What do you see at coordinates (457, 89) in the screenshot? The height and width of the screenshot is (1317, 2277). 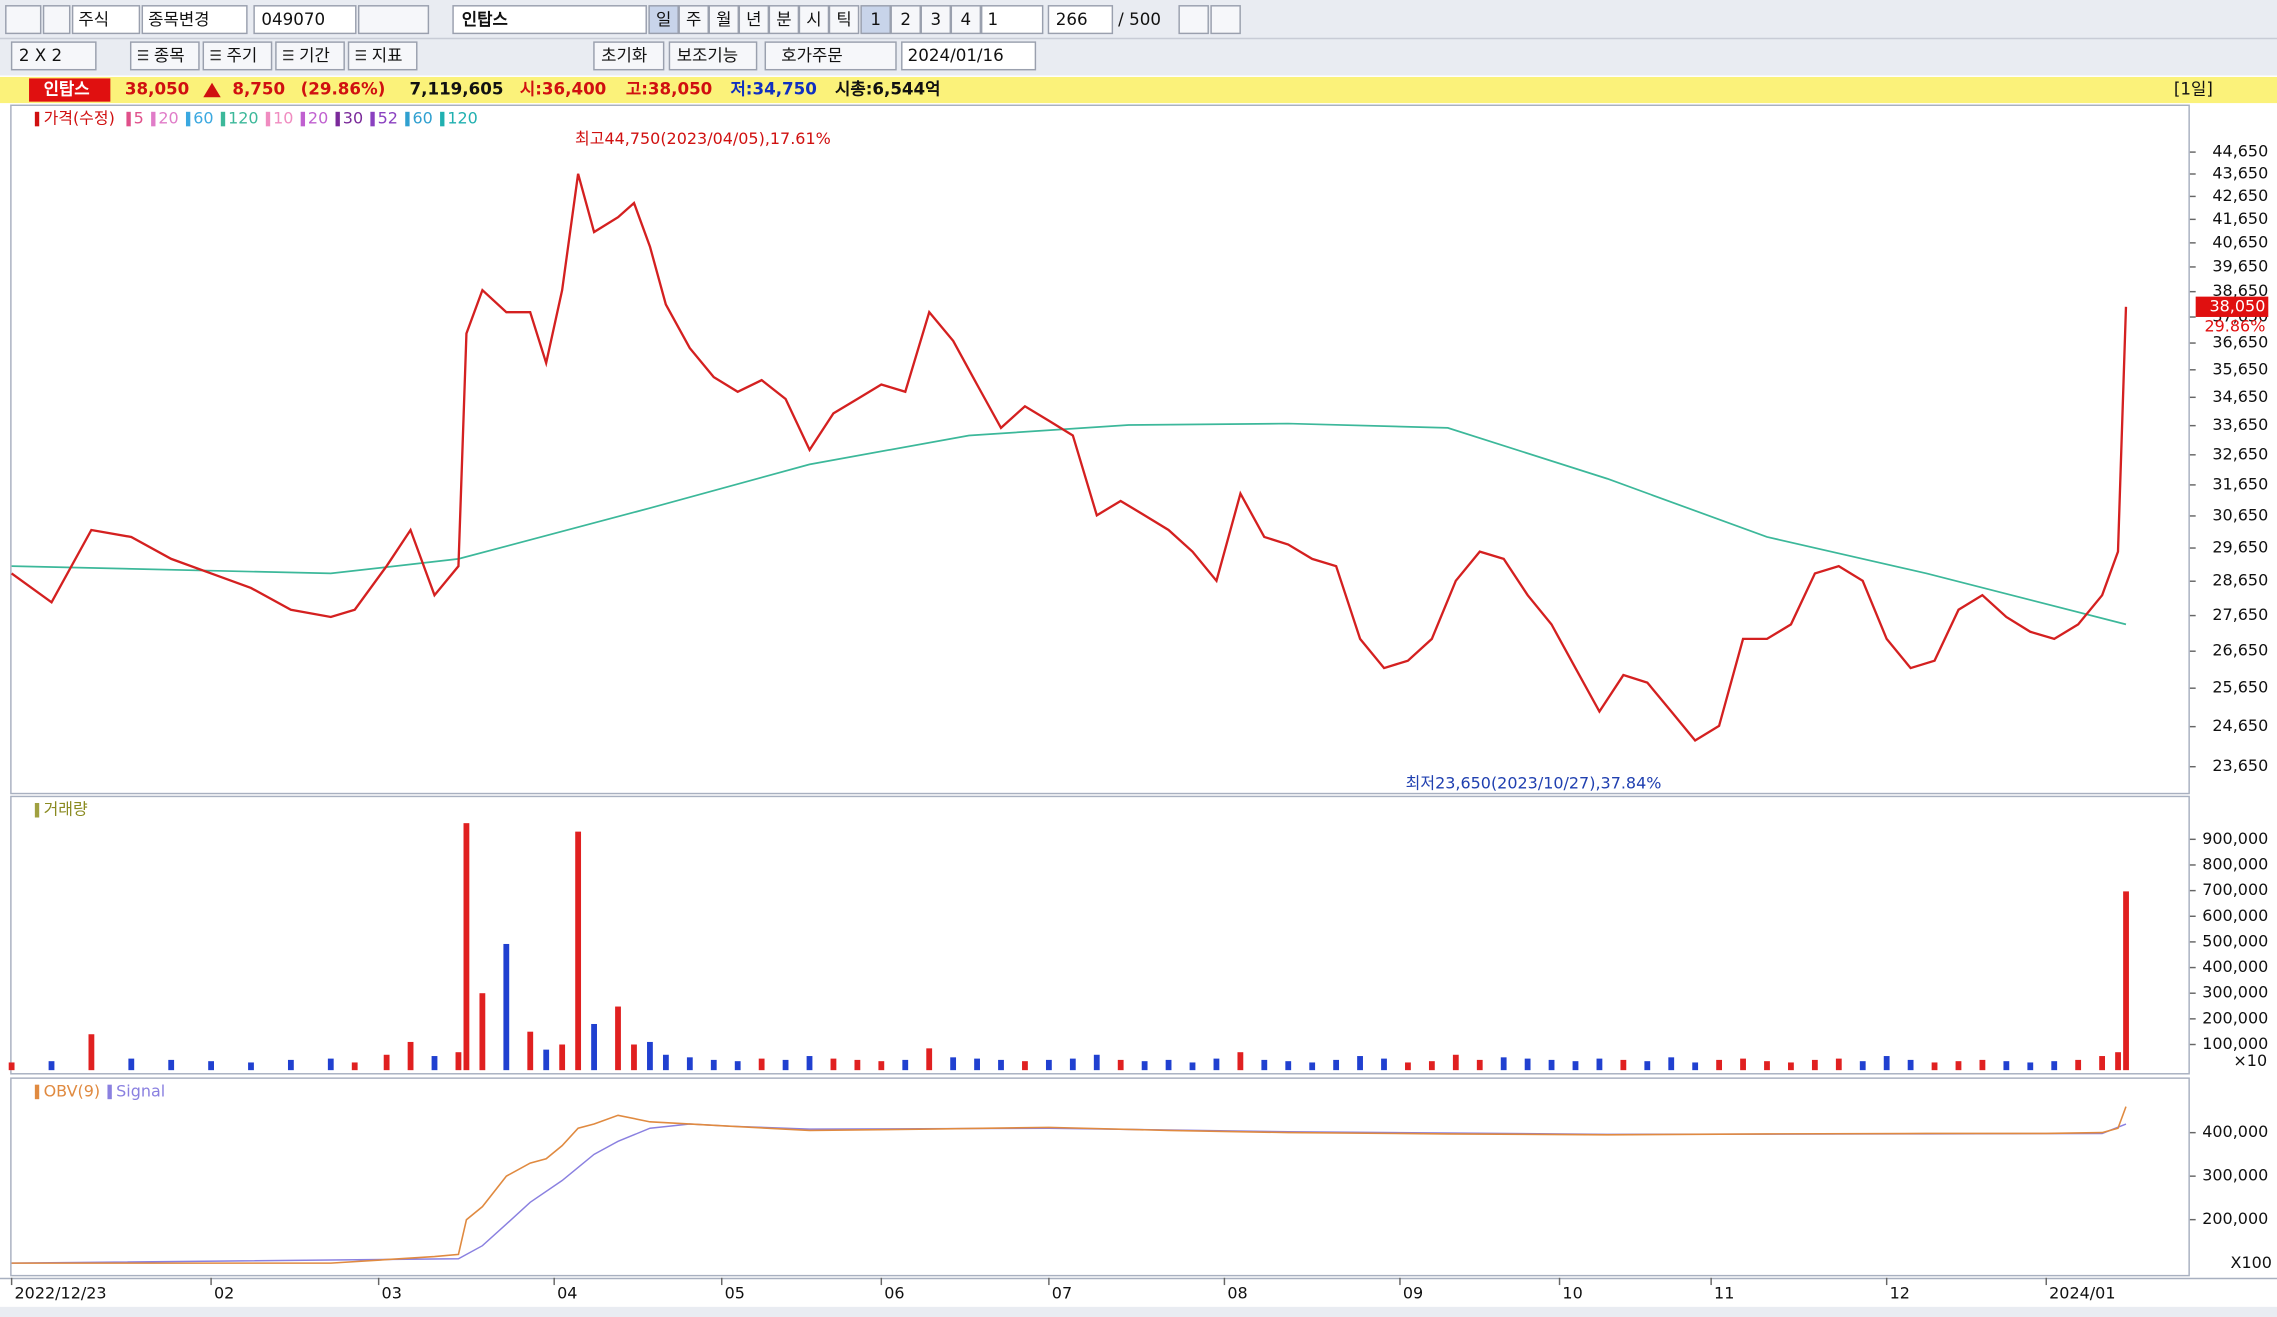 I see `info-volume: 7,119,605` at bounding box center [457, 89].